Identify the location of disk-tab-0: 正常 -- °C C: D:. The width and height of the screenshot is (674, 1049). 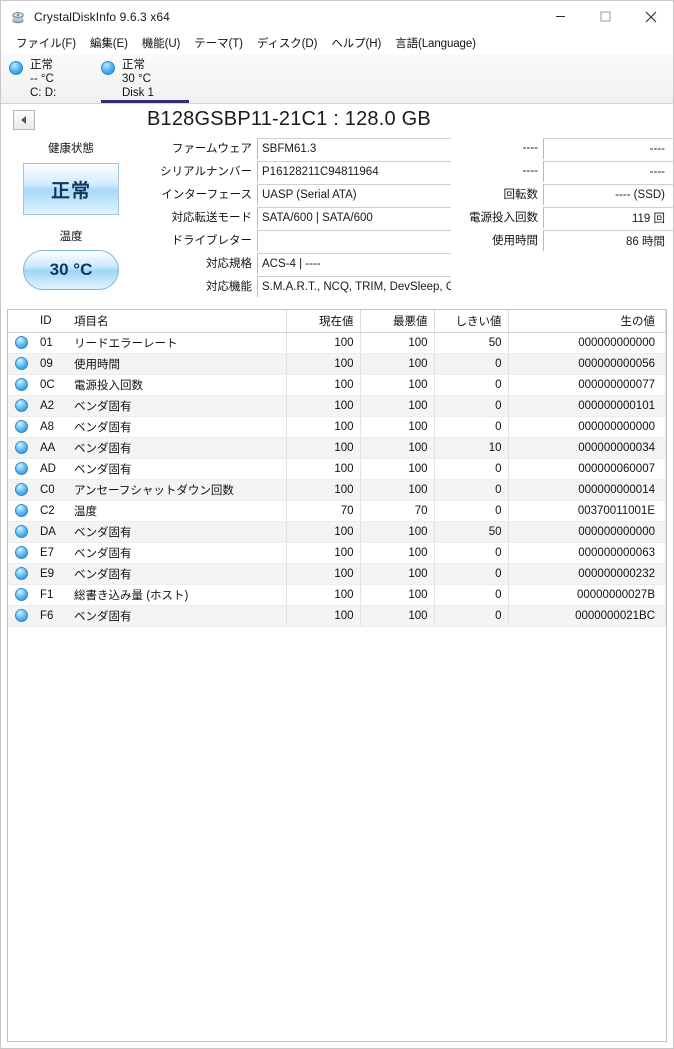
(53, 78).